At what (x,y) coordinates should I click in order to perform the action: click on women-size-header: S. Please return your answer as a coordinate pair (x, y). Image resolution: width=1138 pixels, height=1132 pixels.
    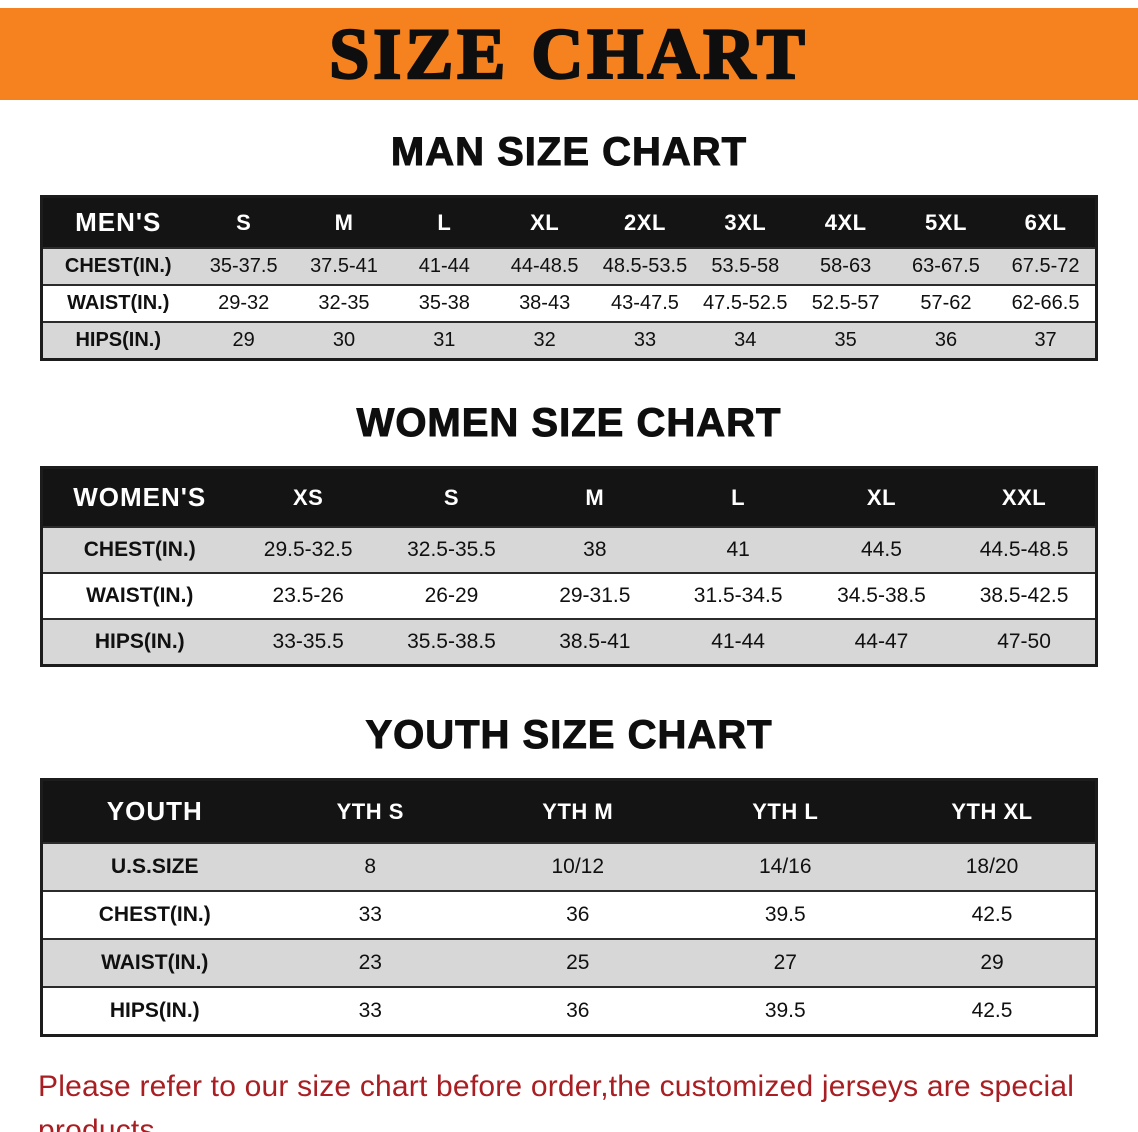
    Looking at the image, I should click on (451, 497).